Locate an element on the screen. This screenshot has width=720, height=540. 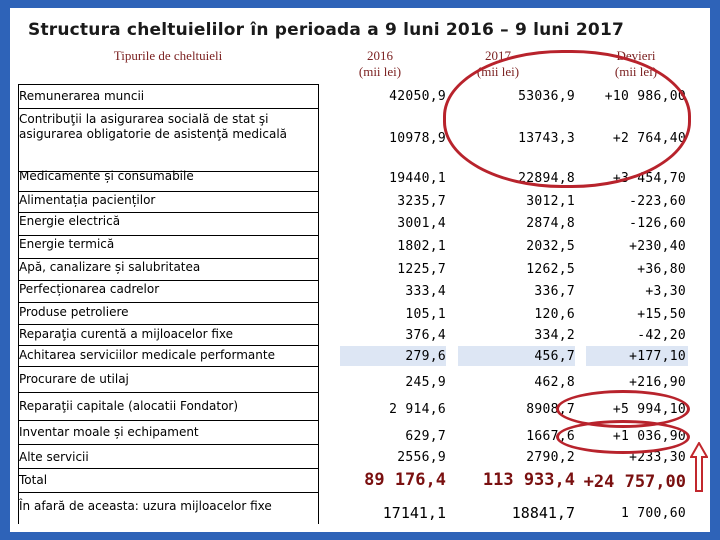
row-label: Apă, canalizare și salubritatea is located at coordinates (110, 267).